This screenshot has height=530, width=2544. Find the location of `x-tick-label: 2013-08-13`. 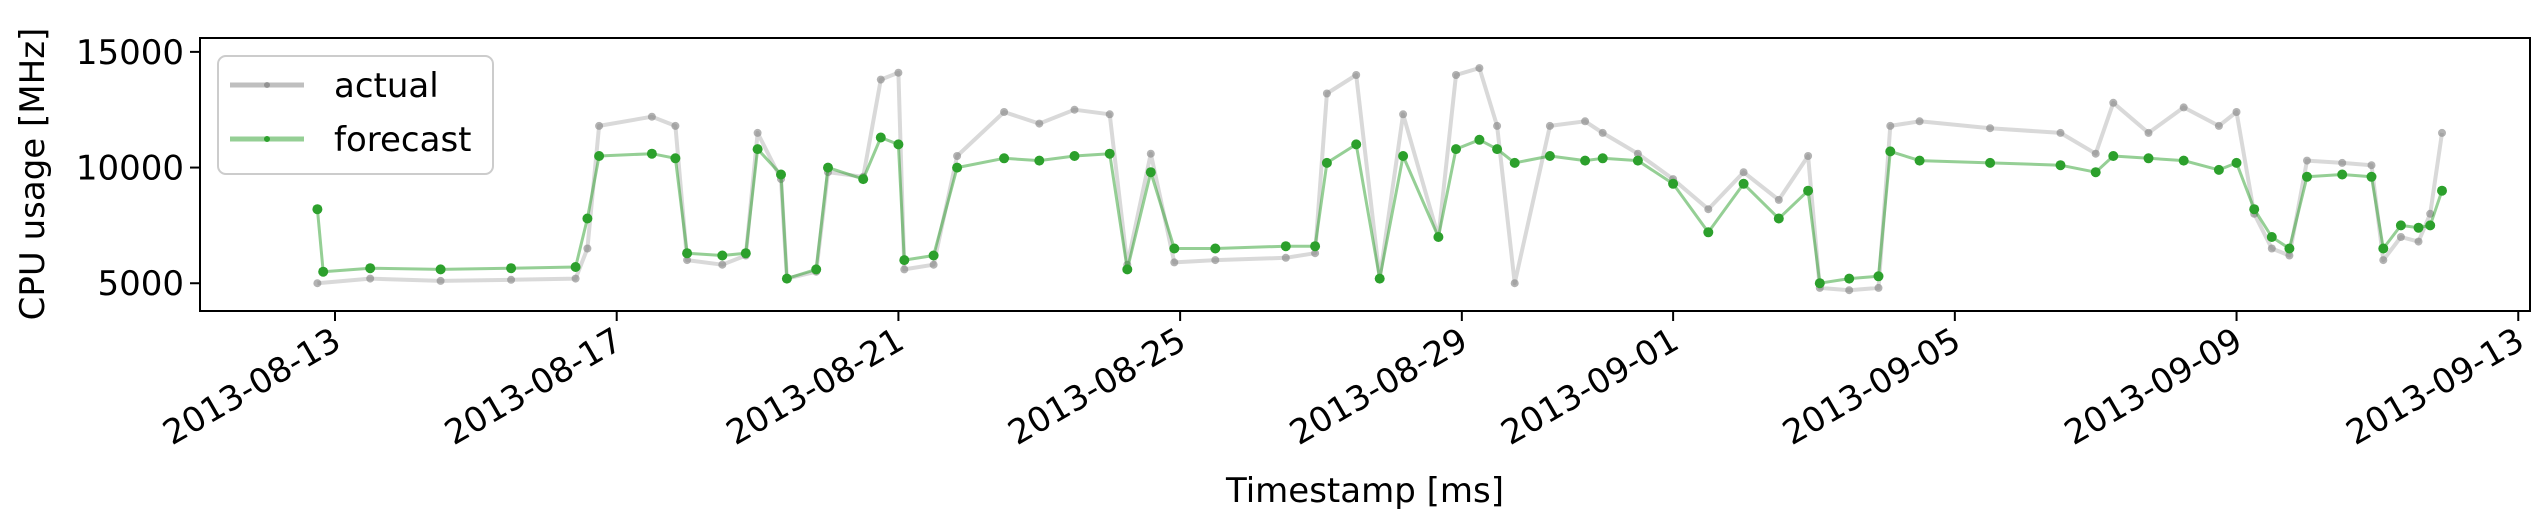

x-tick-label: 2013-08-13 is located at coordinates (251, 386).